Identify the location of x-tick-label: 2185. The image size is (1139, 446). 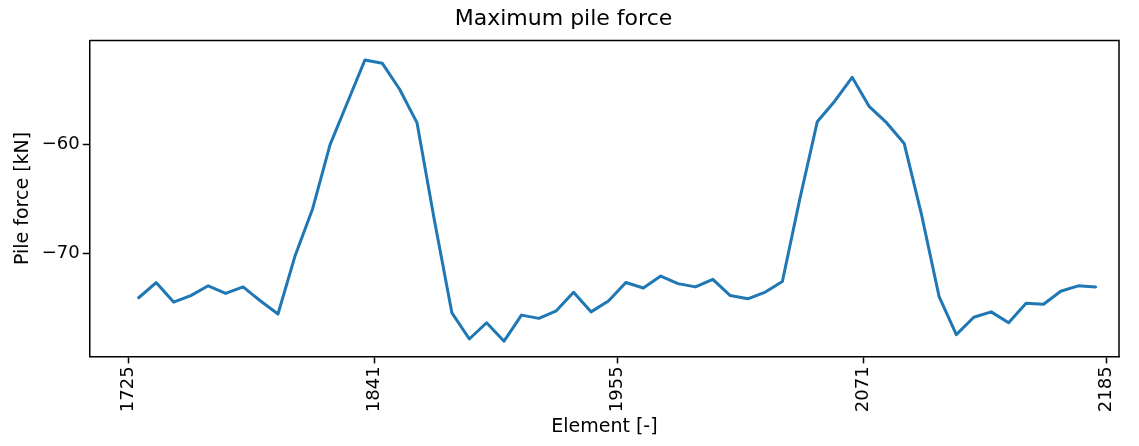
(1104, 389).